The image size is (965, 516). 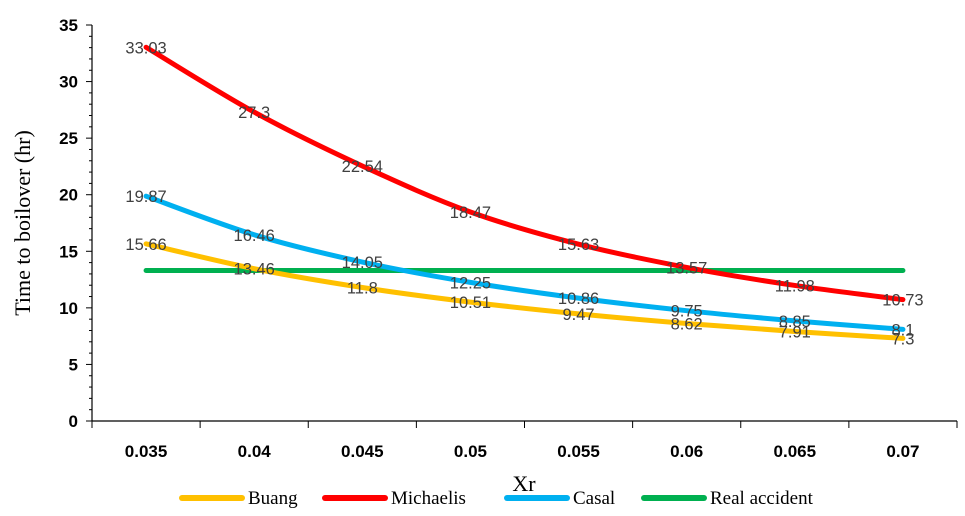 I want to click on data-label-casal: 8.85, so click(x=795, y=322).